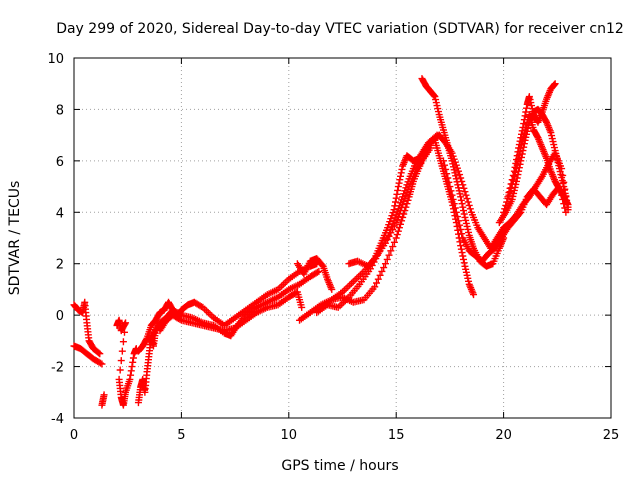 Image resolution: width=640 pixels, height=480 pixels. Describe the element at coordinates (57, 419) in the screenshot. I see `y-tick-label: -4` at that location.